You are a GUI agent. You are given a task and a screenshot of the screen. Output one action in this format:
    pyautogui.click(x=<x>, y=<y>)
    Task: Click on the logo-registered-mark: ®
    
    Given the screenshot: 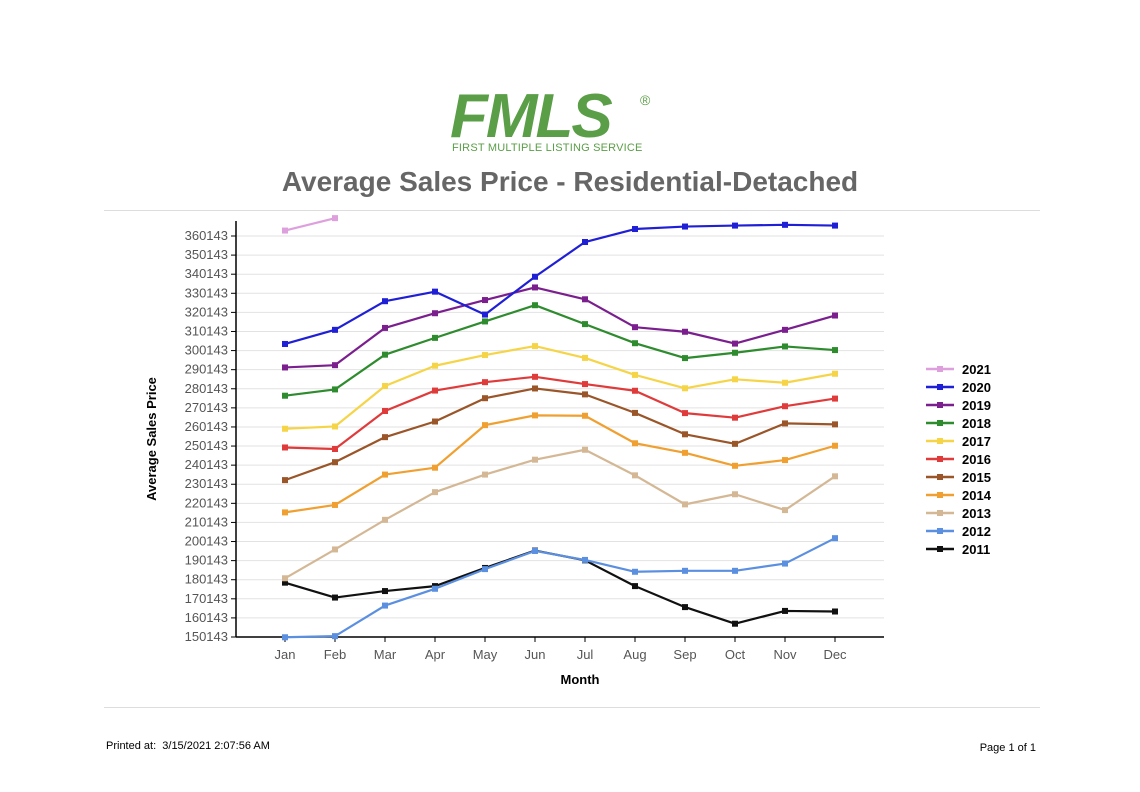 What is the action you would take?
    pyautogui.click(x=645, y=100)
    